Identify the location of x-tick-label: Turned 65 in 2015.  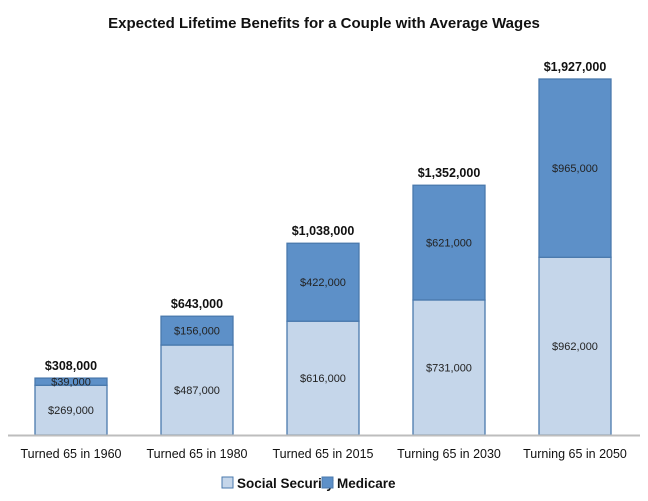
(322, 454).